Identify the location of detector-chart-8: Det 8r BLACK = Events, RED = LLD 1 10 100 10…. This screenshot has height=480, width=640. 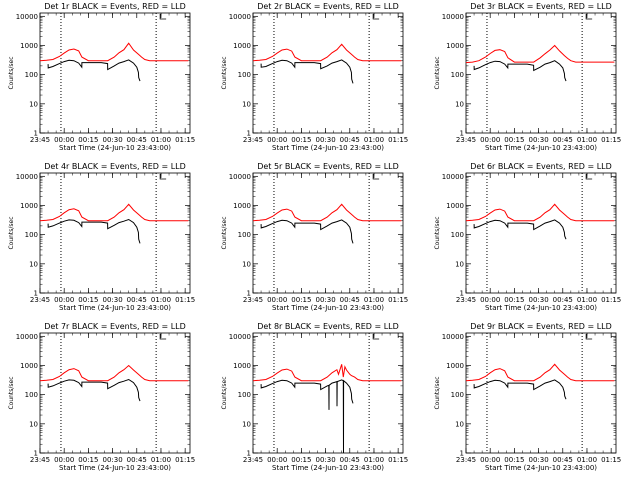
(314, 397).